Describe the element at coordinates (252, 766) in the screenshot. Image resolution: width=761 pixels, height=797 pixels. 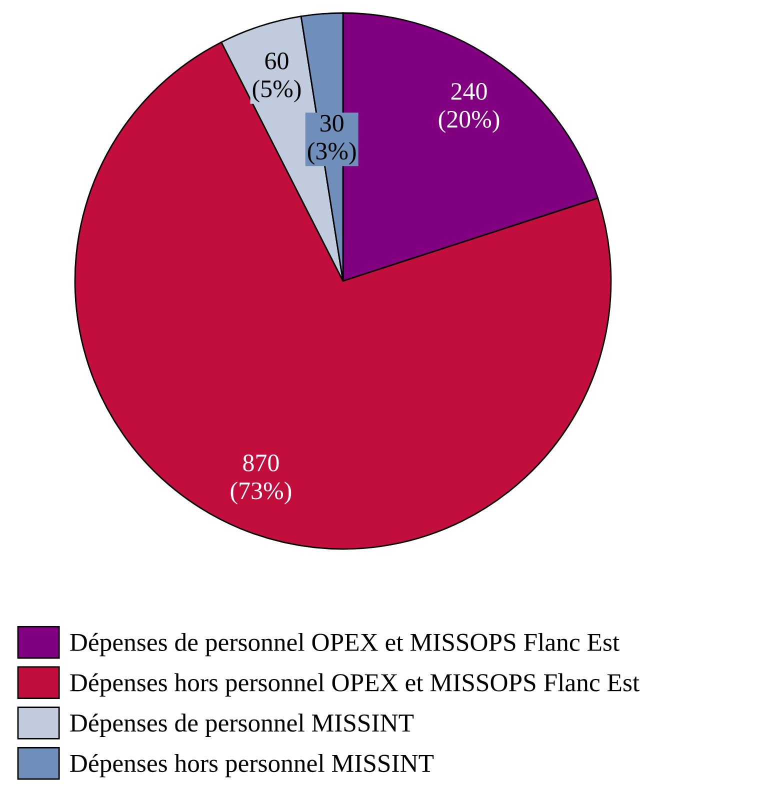
I see `legend-label: Dépenses hors personnel MISSINT` at that location.